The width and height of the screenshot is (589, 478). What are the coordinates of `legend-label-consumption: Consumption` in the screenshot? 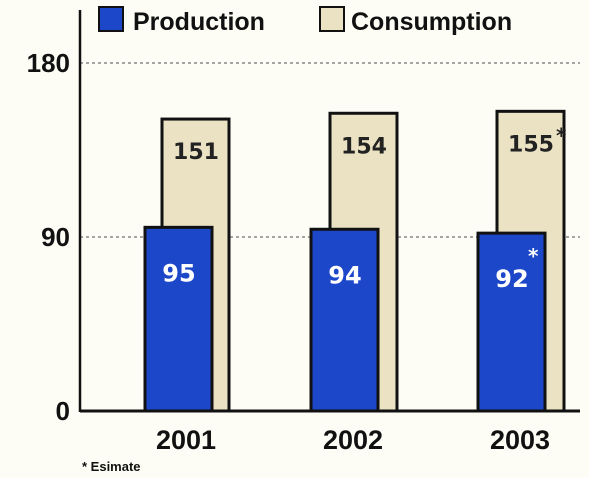 It's located at (431, 22).